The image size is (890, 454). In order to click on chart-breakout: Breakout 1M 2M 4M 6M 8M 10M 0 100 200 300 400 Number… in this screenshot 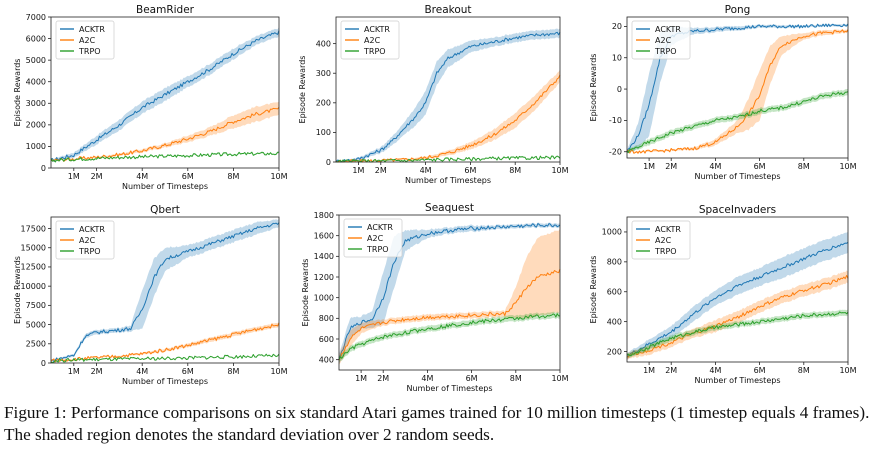, I will do `click(433, 94)`.